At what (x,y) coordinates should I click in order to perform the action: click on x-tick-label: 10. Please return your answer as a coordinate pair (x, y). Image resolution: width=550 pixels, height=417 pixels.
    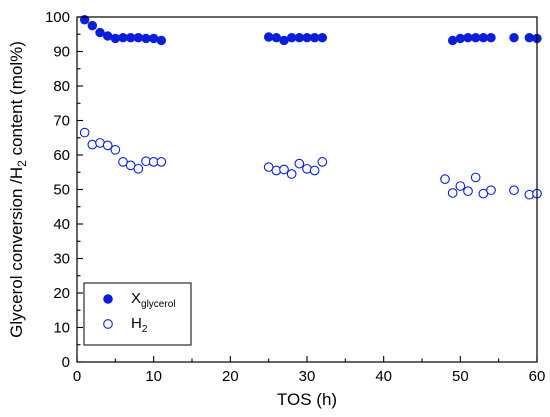
    Looking at the image, I should click on (153, 376).